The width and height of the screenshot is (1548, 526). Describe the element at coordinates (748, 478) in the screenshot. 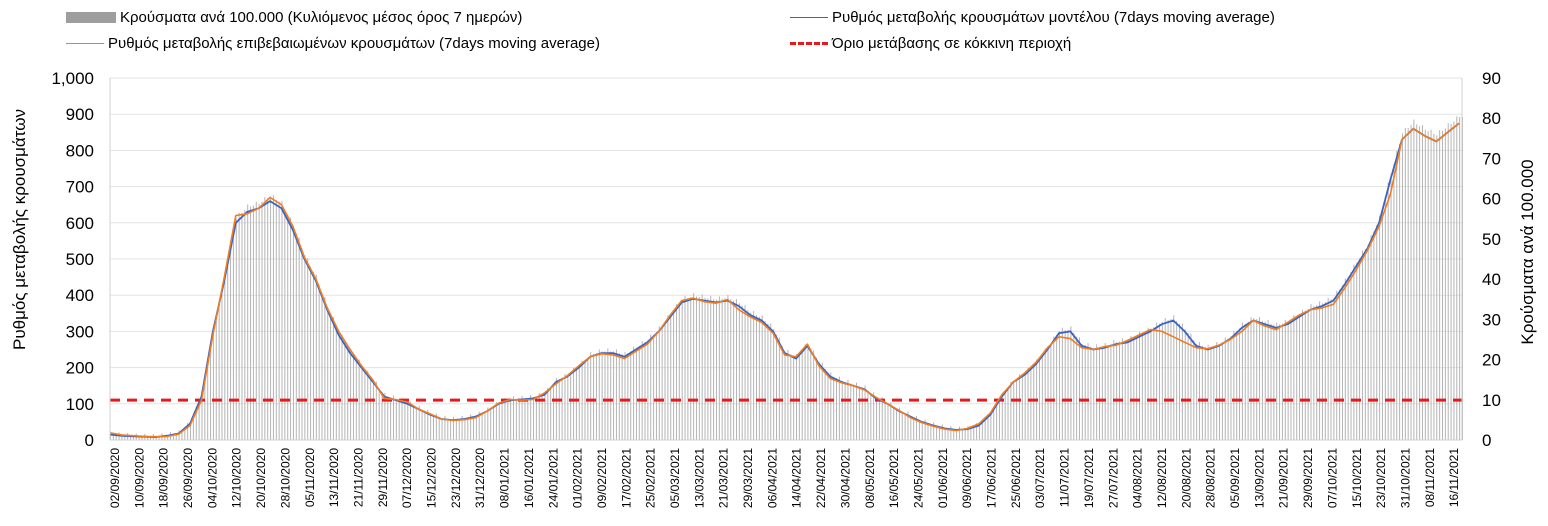

I see `x-tick-label: 29/03/2021` at that location.